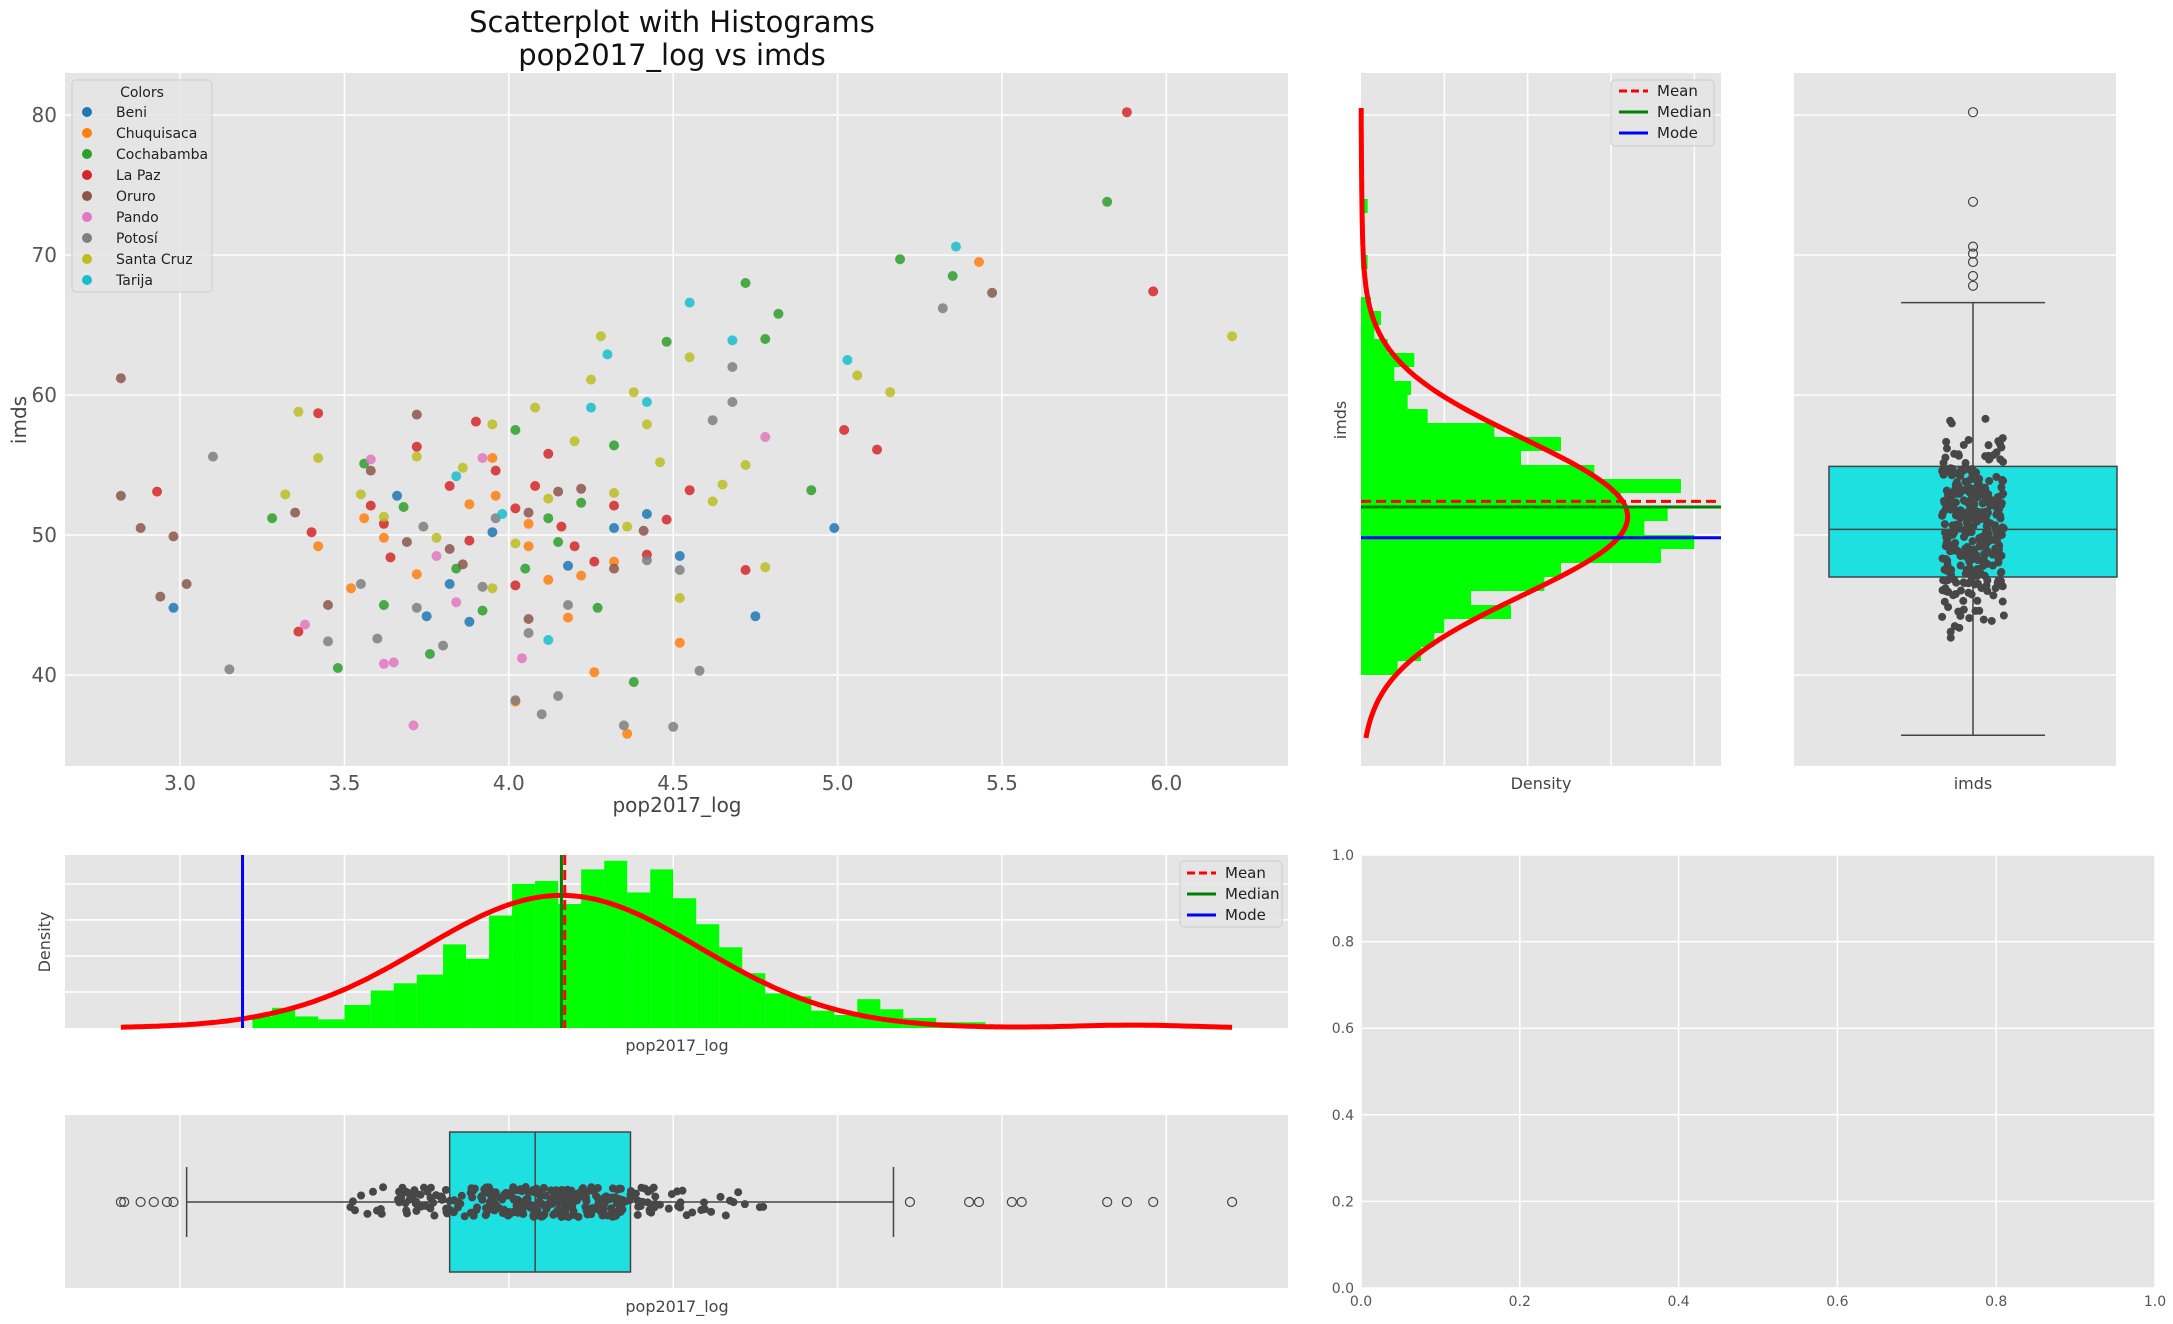  What do you see at coordinates (134, 281) in the screenshot?
I see `legend-label: Tarija` at bounding box center [134, 281].